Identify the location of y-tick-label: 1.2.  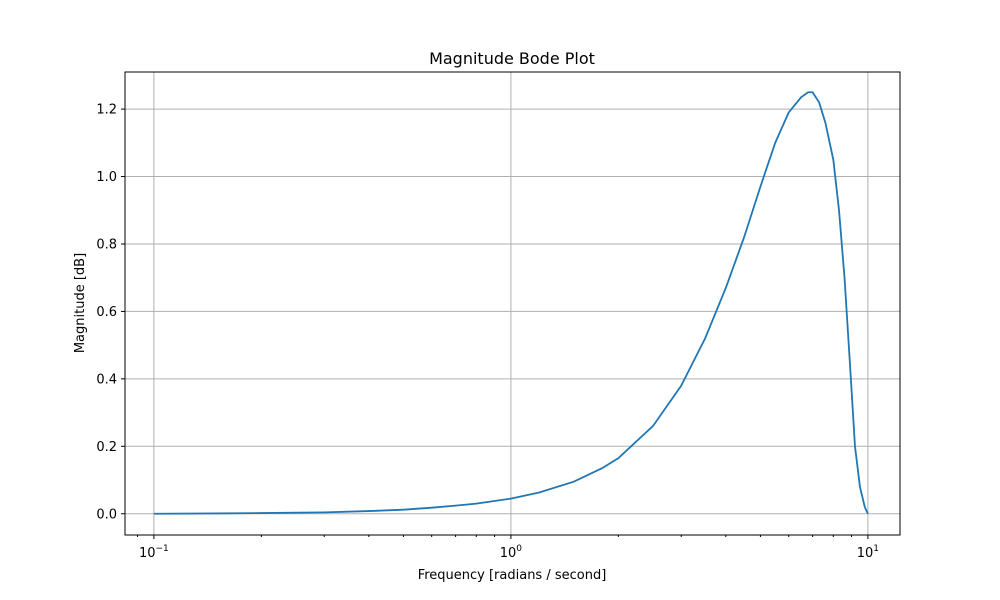
(106, 110).